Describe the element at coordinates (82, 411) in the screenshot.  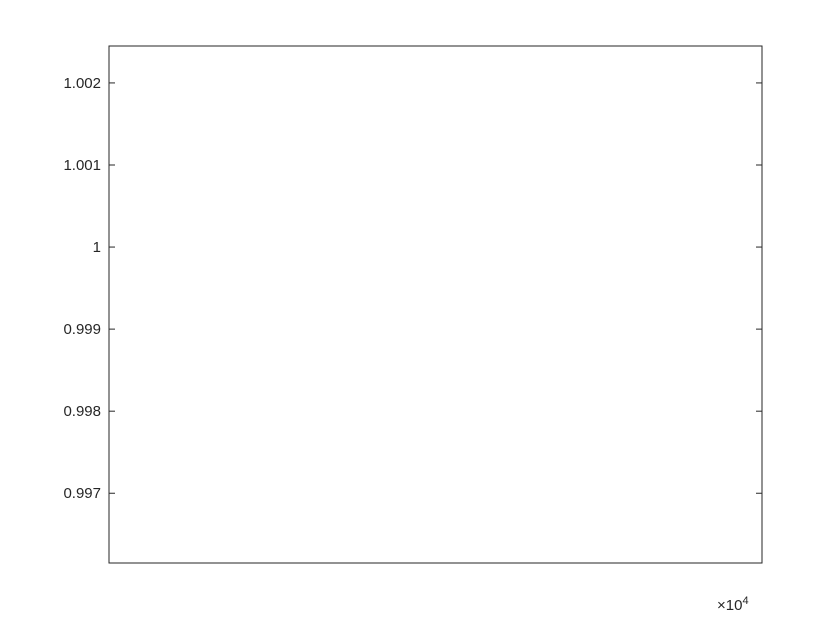
I see `y-tick-label: 0.998` at that location.